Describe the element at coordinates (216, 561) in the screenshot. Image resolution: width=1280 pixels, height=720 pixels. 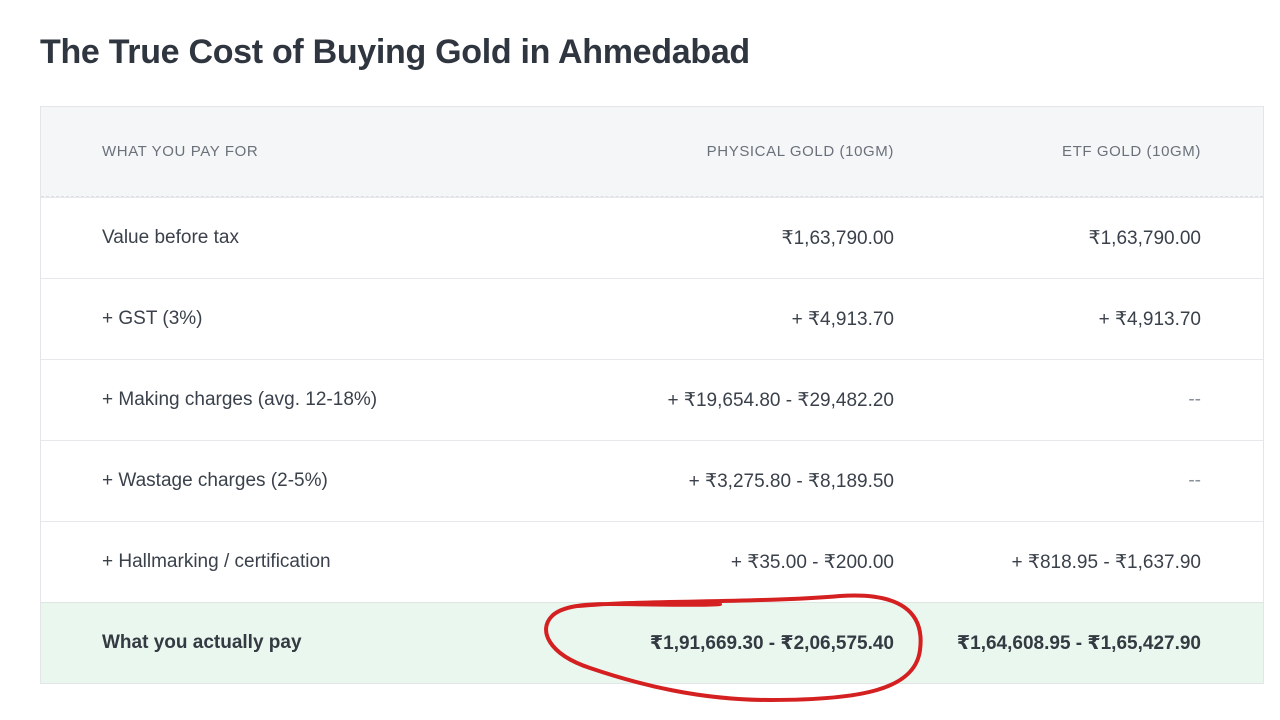
I see `row-label: + Hallmarking / certification` at that location.